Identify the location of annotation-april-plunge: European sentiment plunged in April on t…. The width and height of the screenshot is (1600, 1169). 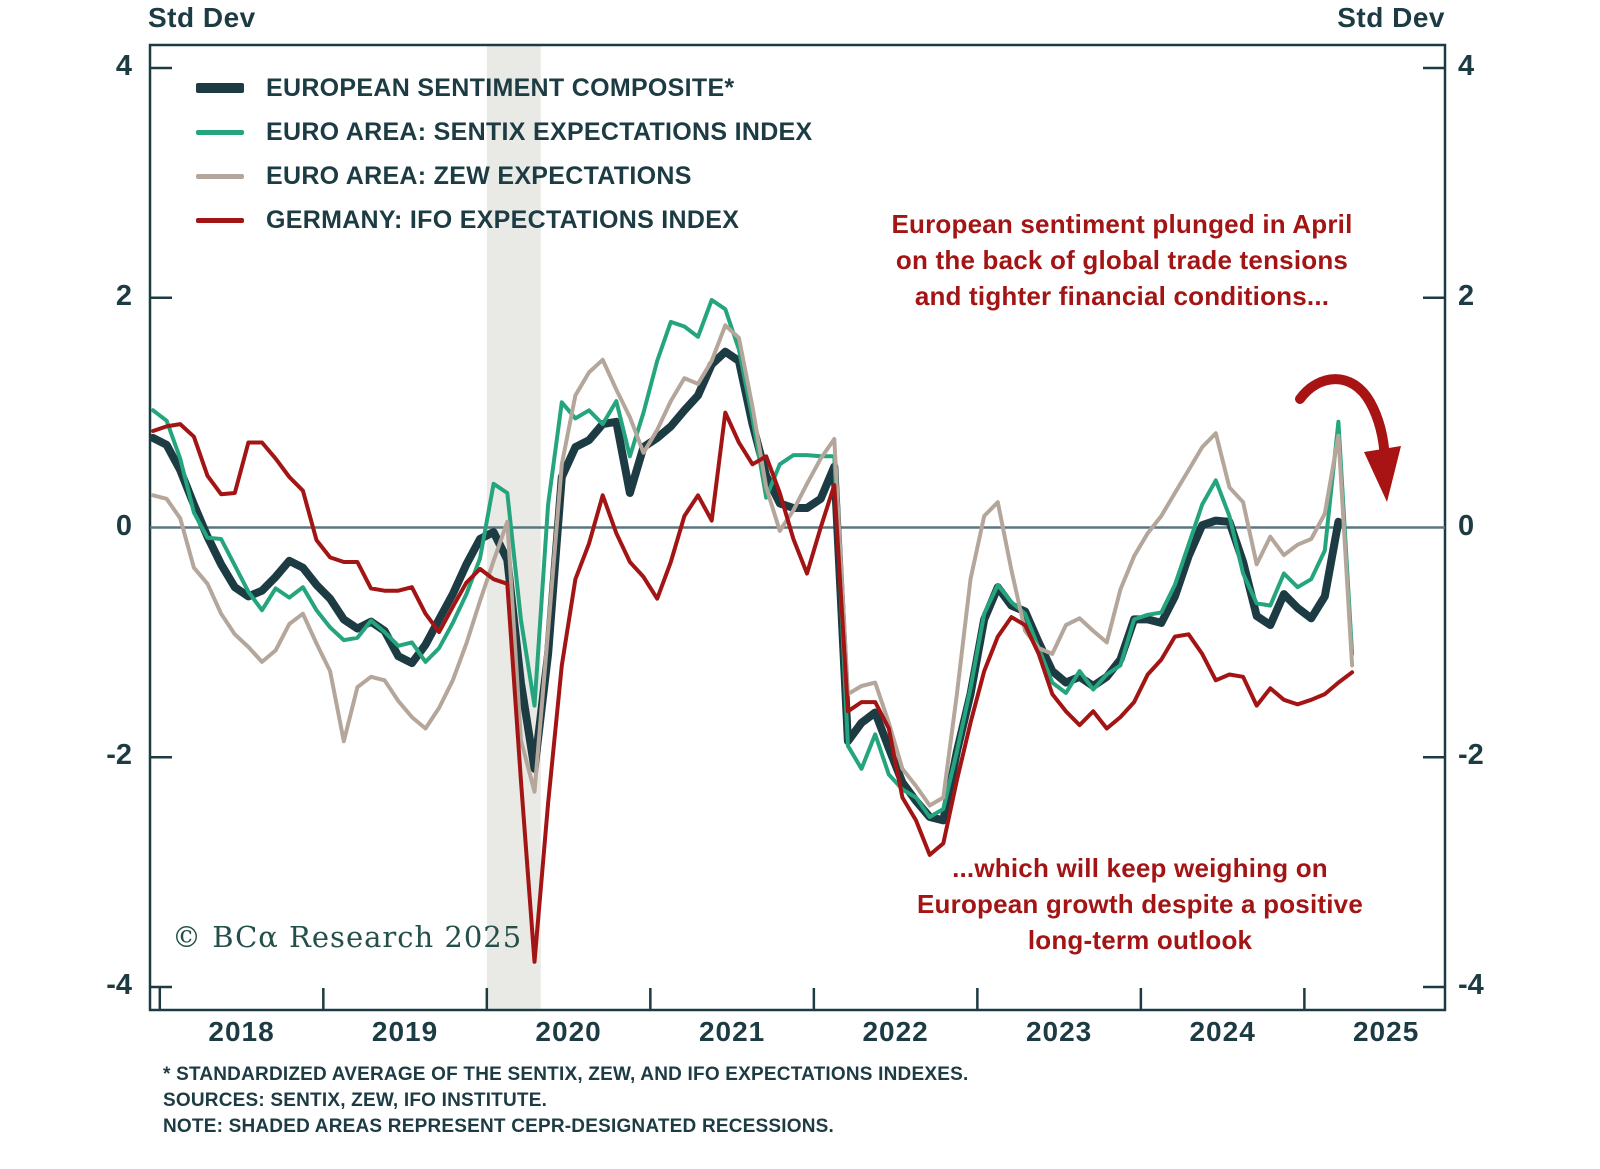
(1122, 260).